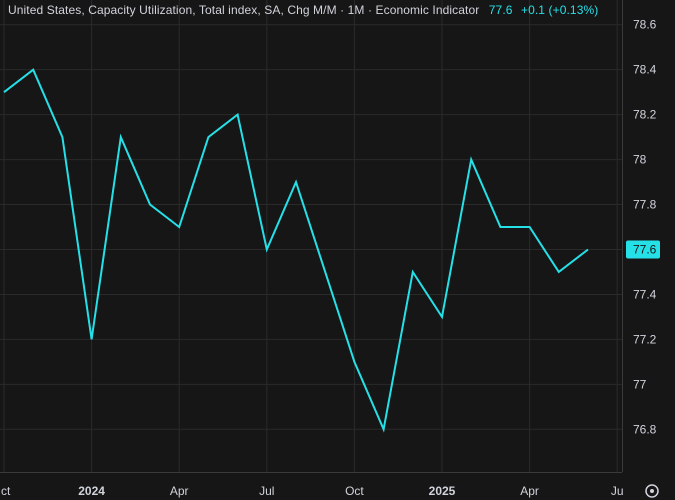 The image size is (675, 500). What do you see at coordinates (640, 384) in the screenshot?
I see `y-tick-label: 77` at bounding box center [640, 384].